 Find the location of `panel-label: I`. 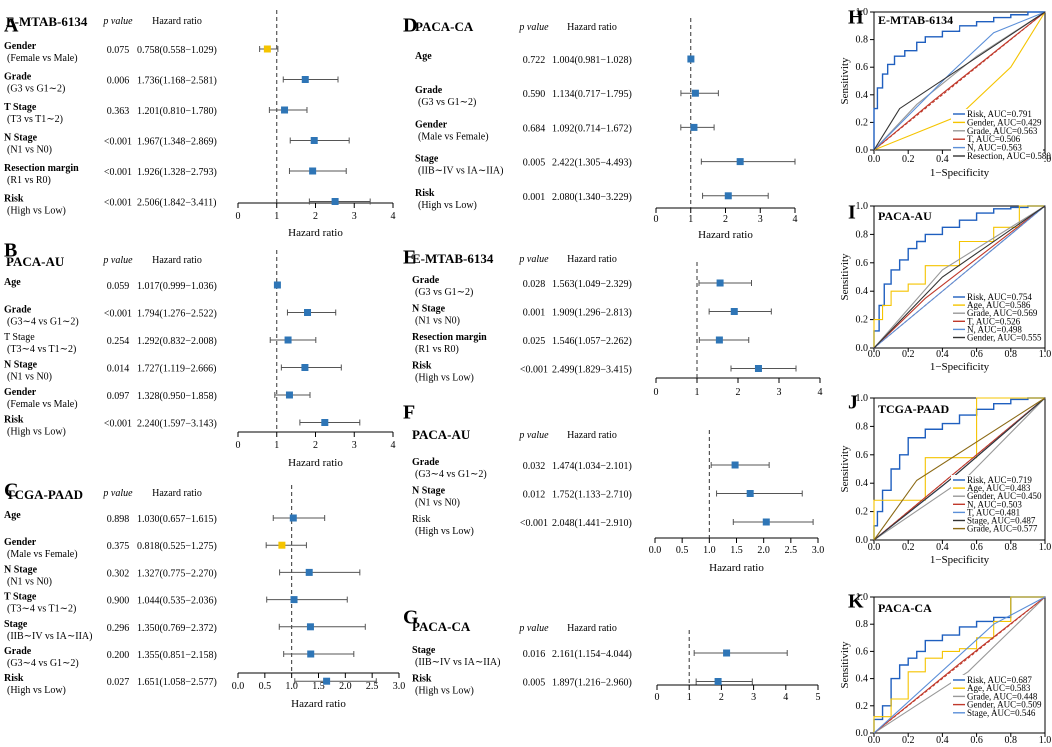

panel-label: I is located at coordinates (852, 213).